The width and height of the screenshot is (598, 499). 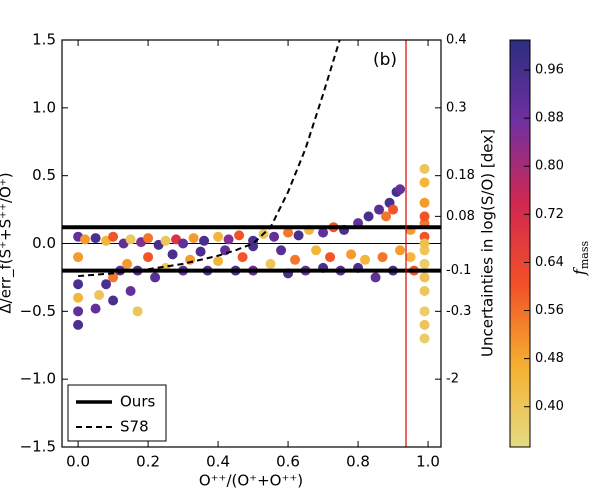 What do you see at coordinates (44, 107) in the screenshot?
I see `y-tick-label: 1.0` at bounding box center [44, 107].